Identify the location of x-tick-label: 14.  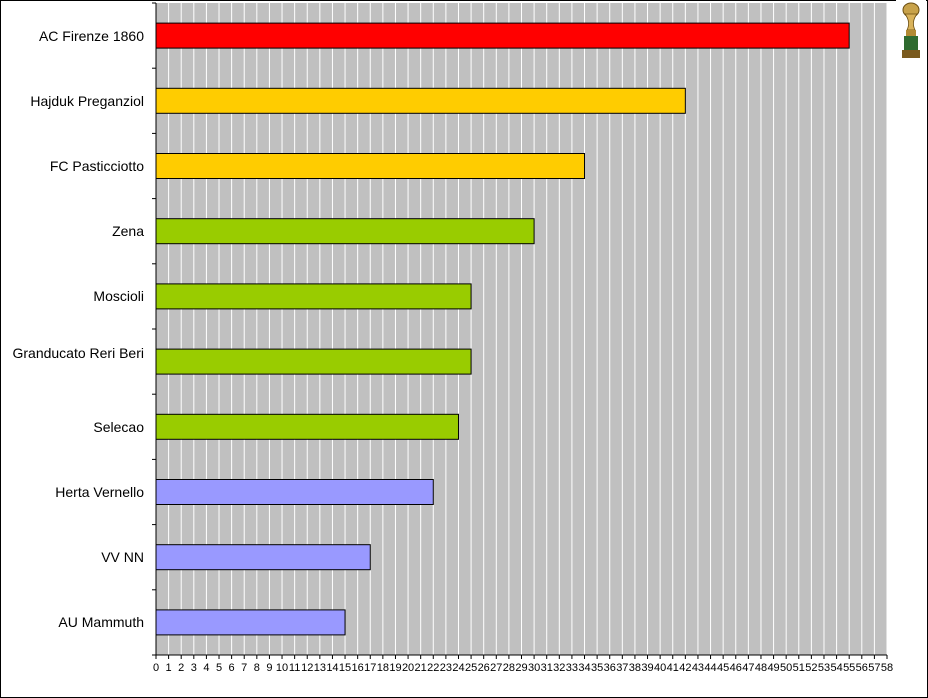
(332, 668).